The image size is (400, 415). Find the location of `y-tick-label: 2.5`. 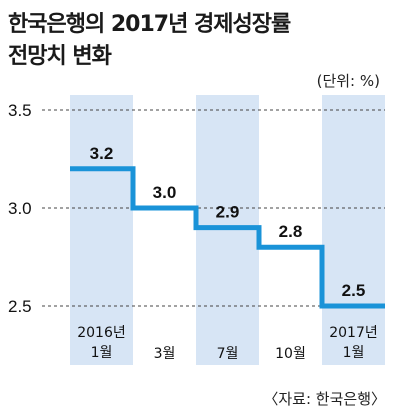

y-tick-label: 2.5 is located at coordinates (20, 306).